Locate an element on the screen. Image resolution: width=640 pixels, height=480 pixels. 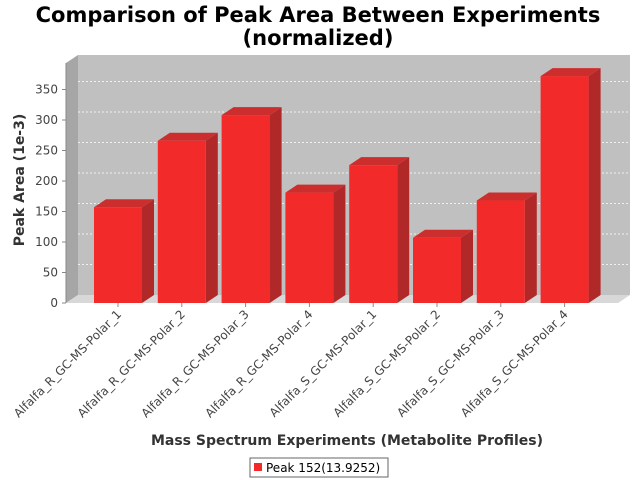
x-tick-label: Alfalfa_R_GC-MS-Polar_4 is located at coordinates (258, 363).